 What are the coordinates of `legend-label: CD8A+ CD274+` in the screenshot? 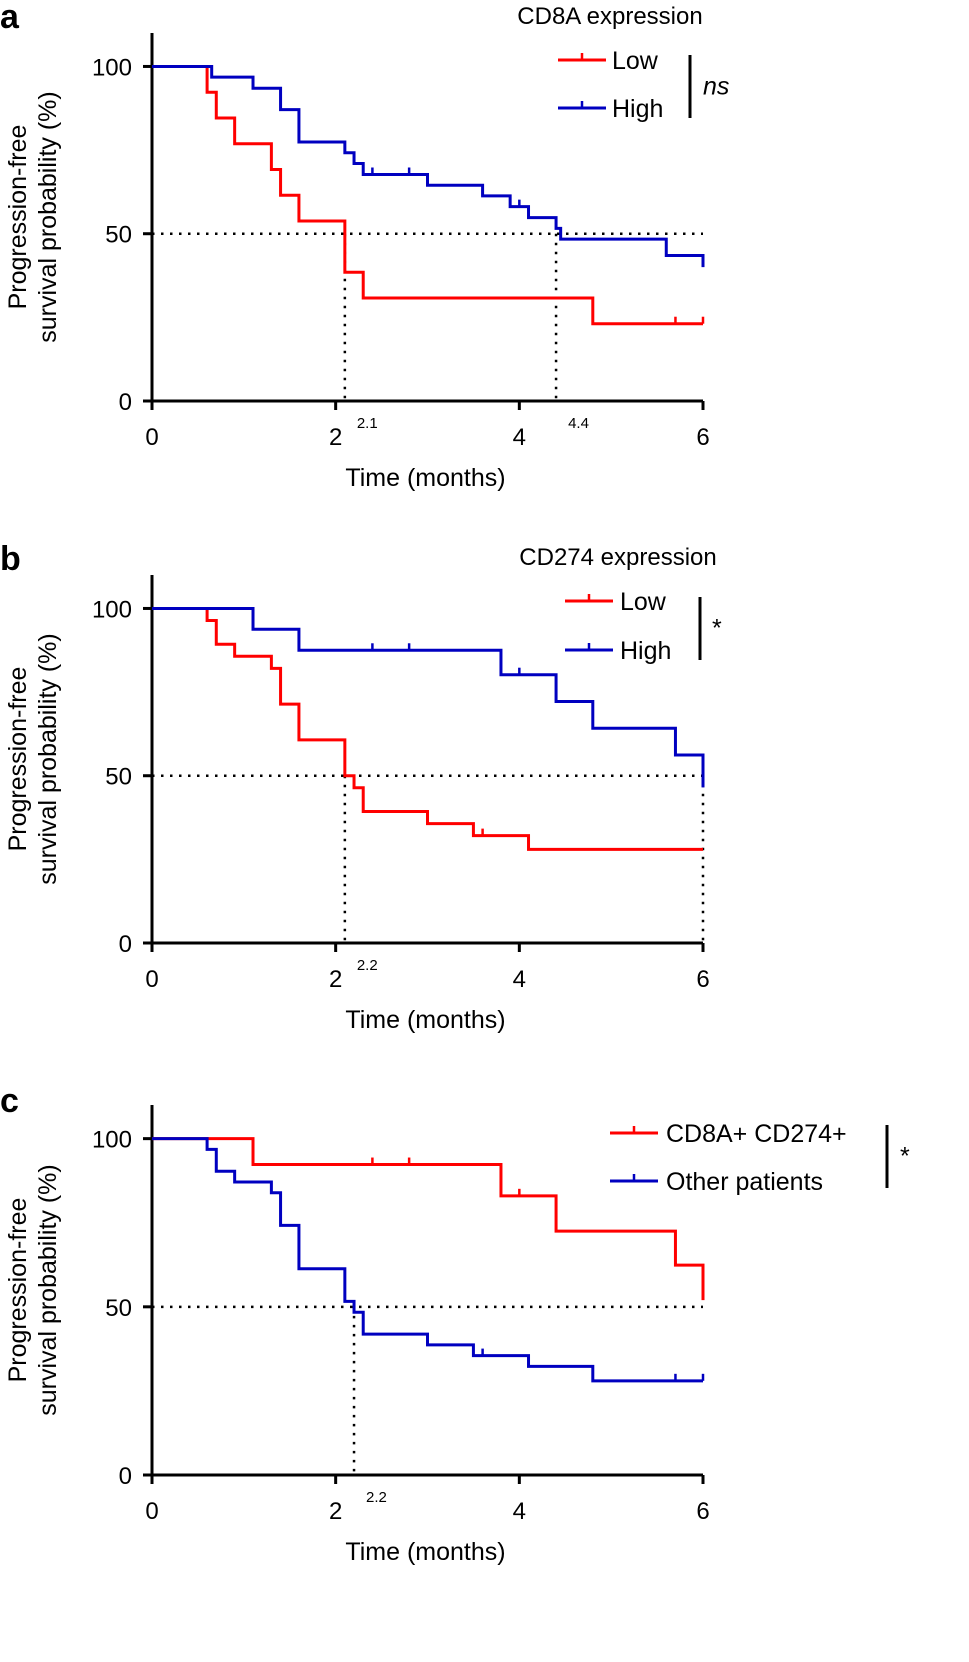 It's located at (756, 1134).